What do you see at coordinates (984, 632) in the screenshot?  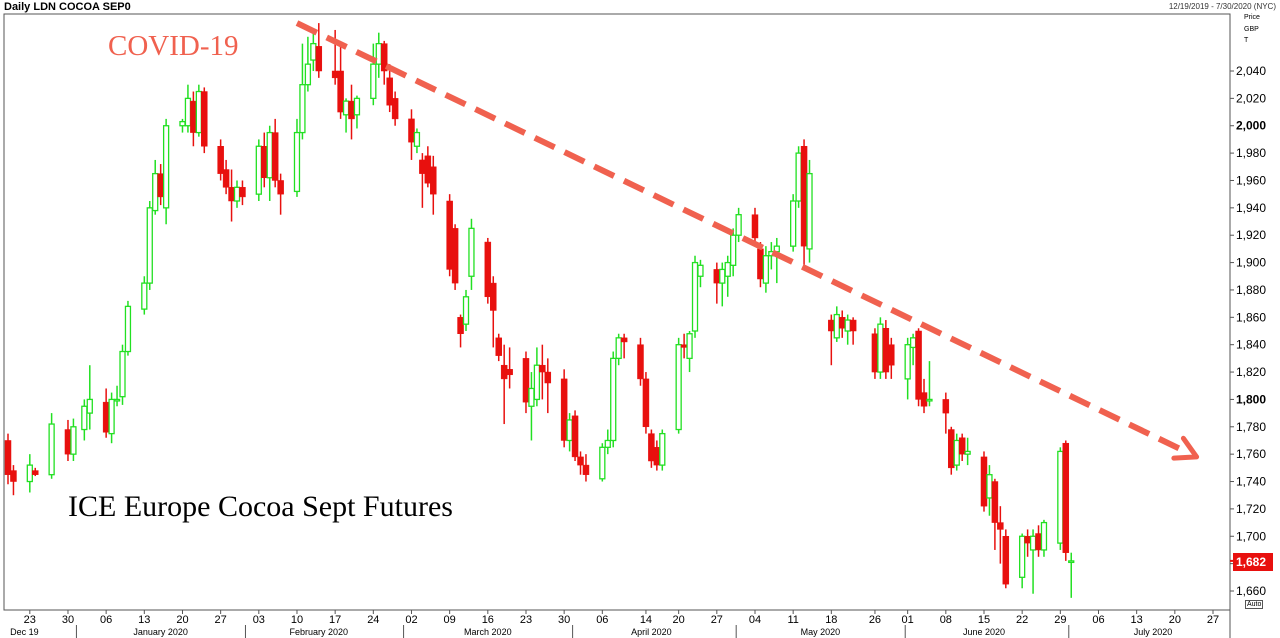 I see `month-label: June 2020` at bounding box center [984, 632].